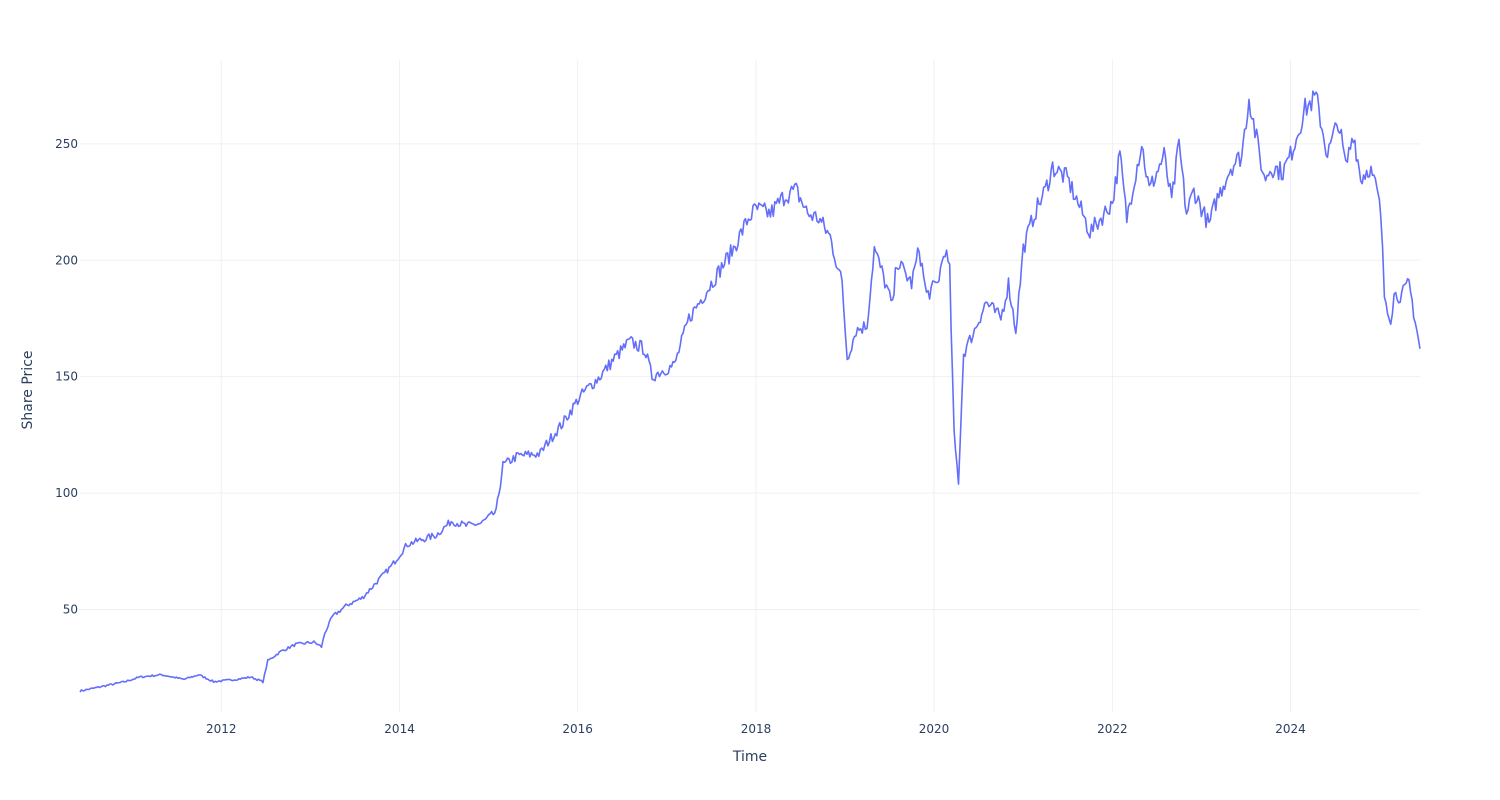 Image resolution: width=1500 pixels, height=800 pixels. I want to click on x-tick-label: 2018, so click(756, 729).